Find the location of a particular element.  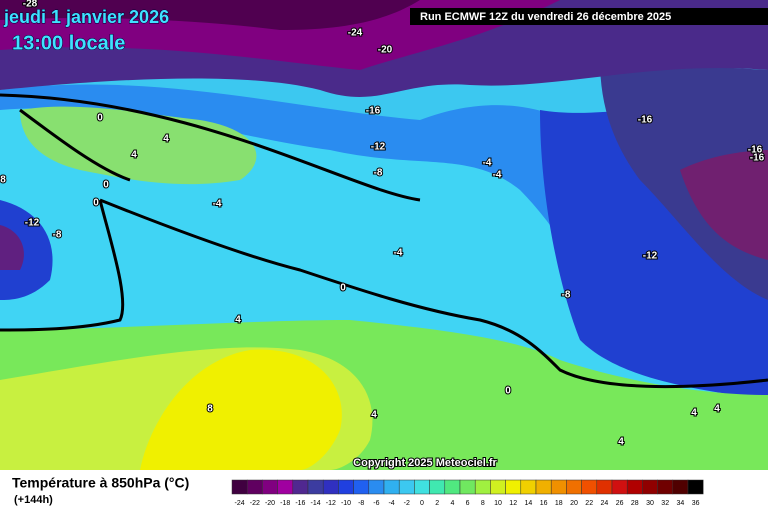

colorbar-label: -8 is located at coordinates (361, 503).